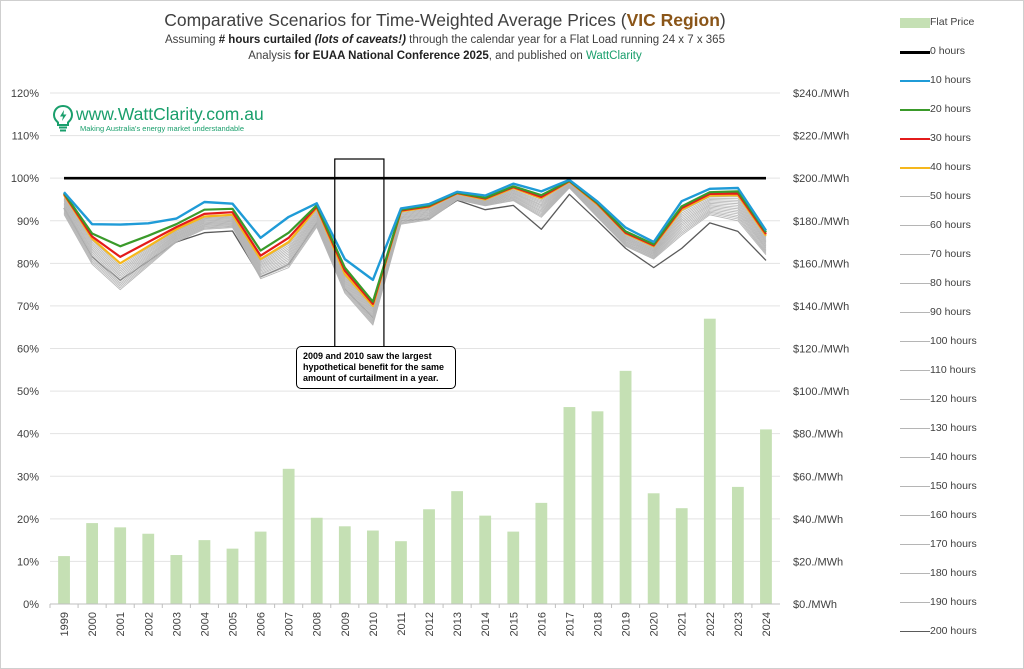  I want to click on bar-2014, so click(485, 559).